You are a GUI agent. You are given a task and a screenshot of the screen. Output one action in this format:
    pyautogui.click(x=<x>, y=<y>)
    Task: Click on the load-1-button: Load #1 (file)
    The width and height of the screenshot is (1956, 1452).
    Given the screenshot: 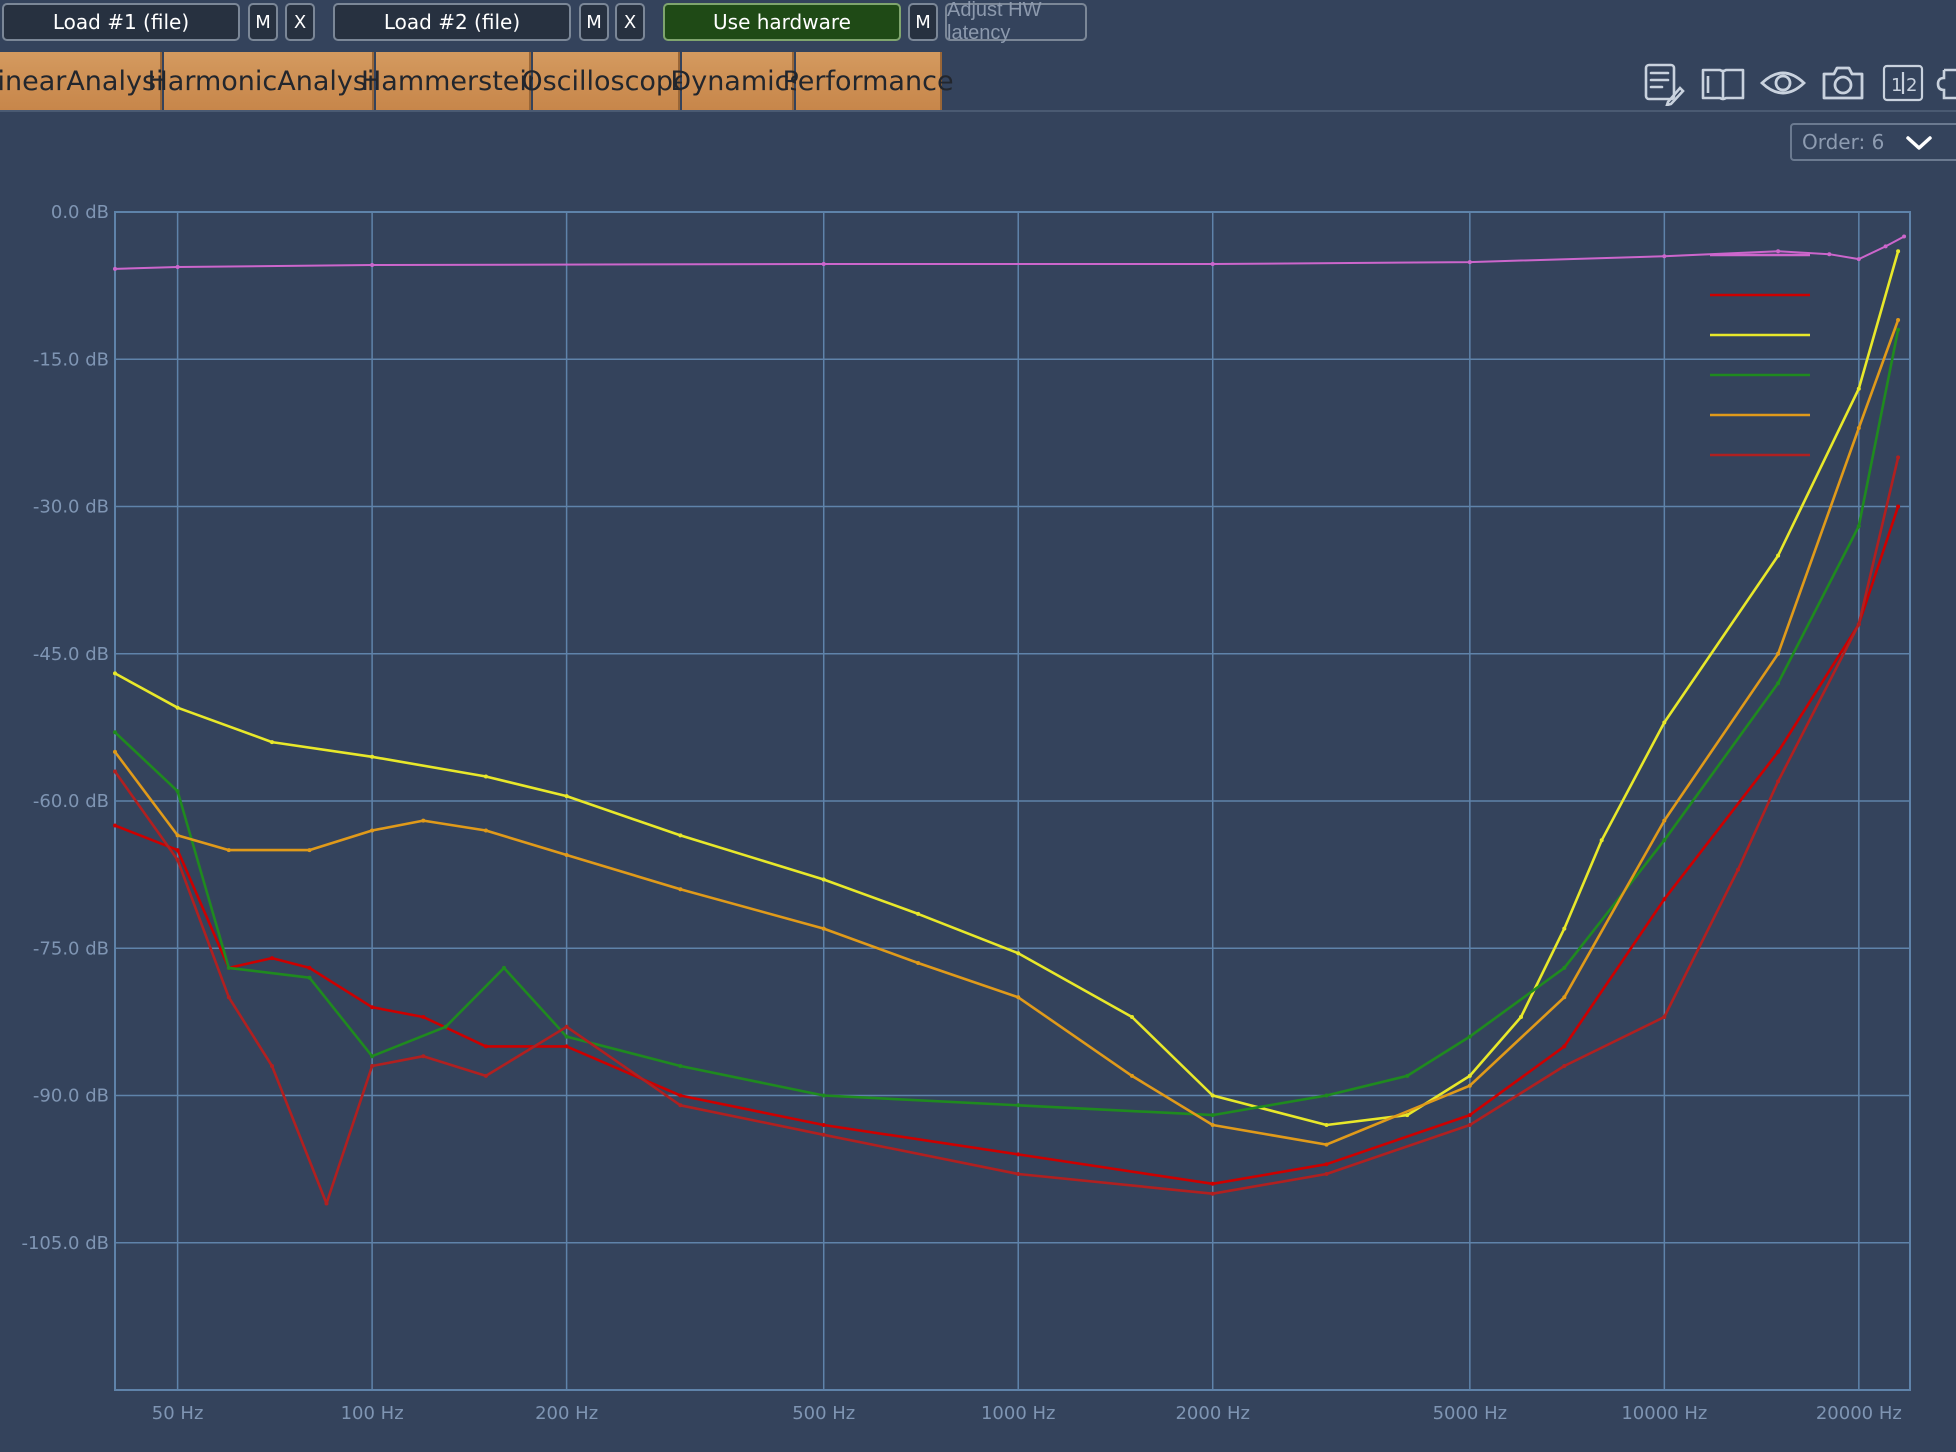 What is the action you would take?
    pyautogui.click(x=121, y=22)
    